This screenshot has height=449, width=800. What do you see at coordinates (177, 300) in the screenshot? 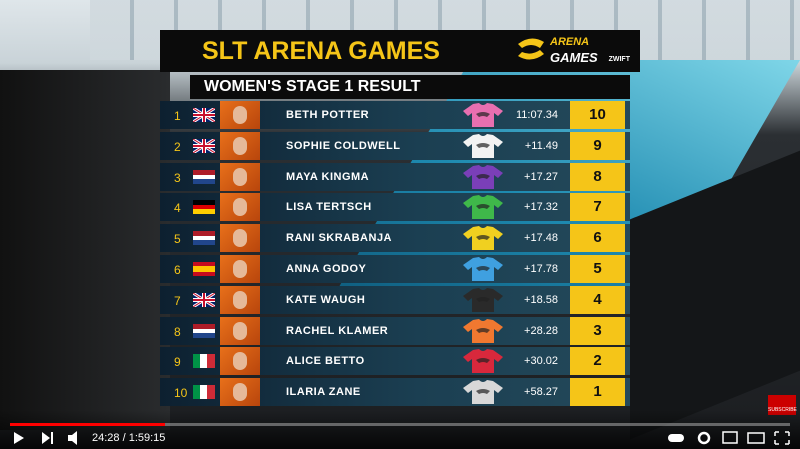
I see `position: 7` at bounding box center [177, 300].